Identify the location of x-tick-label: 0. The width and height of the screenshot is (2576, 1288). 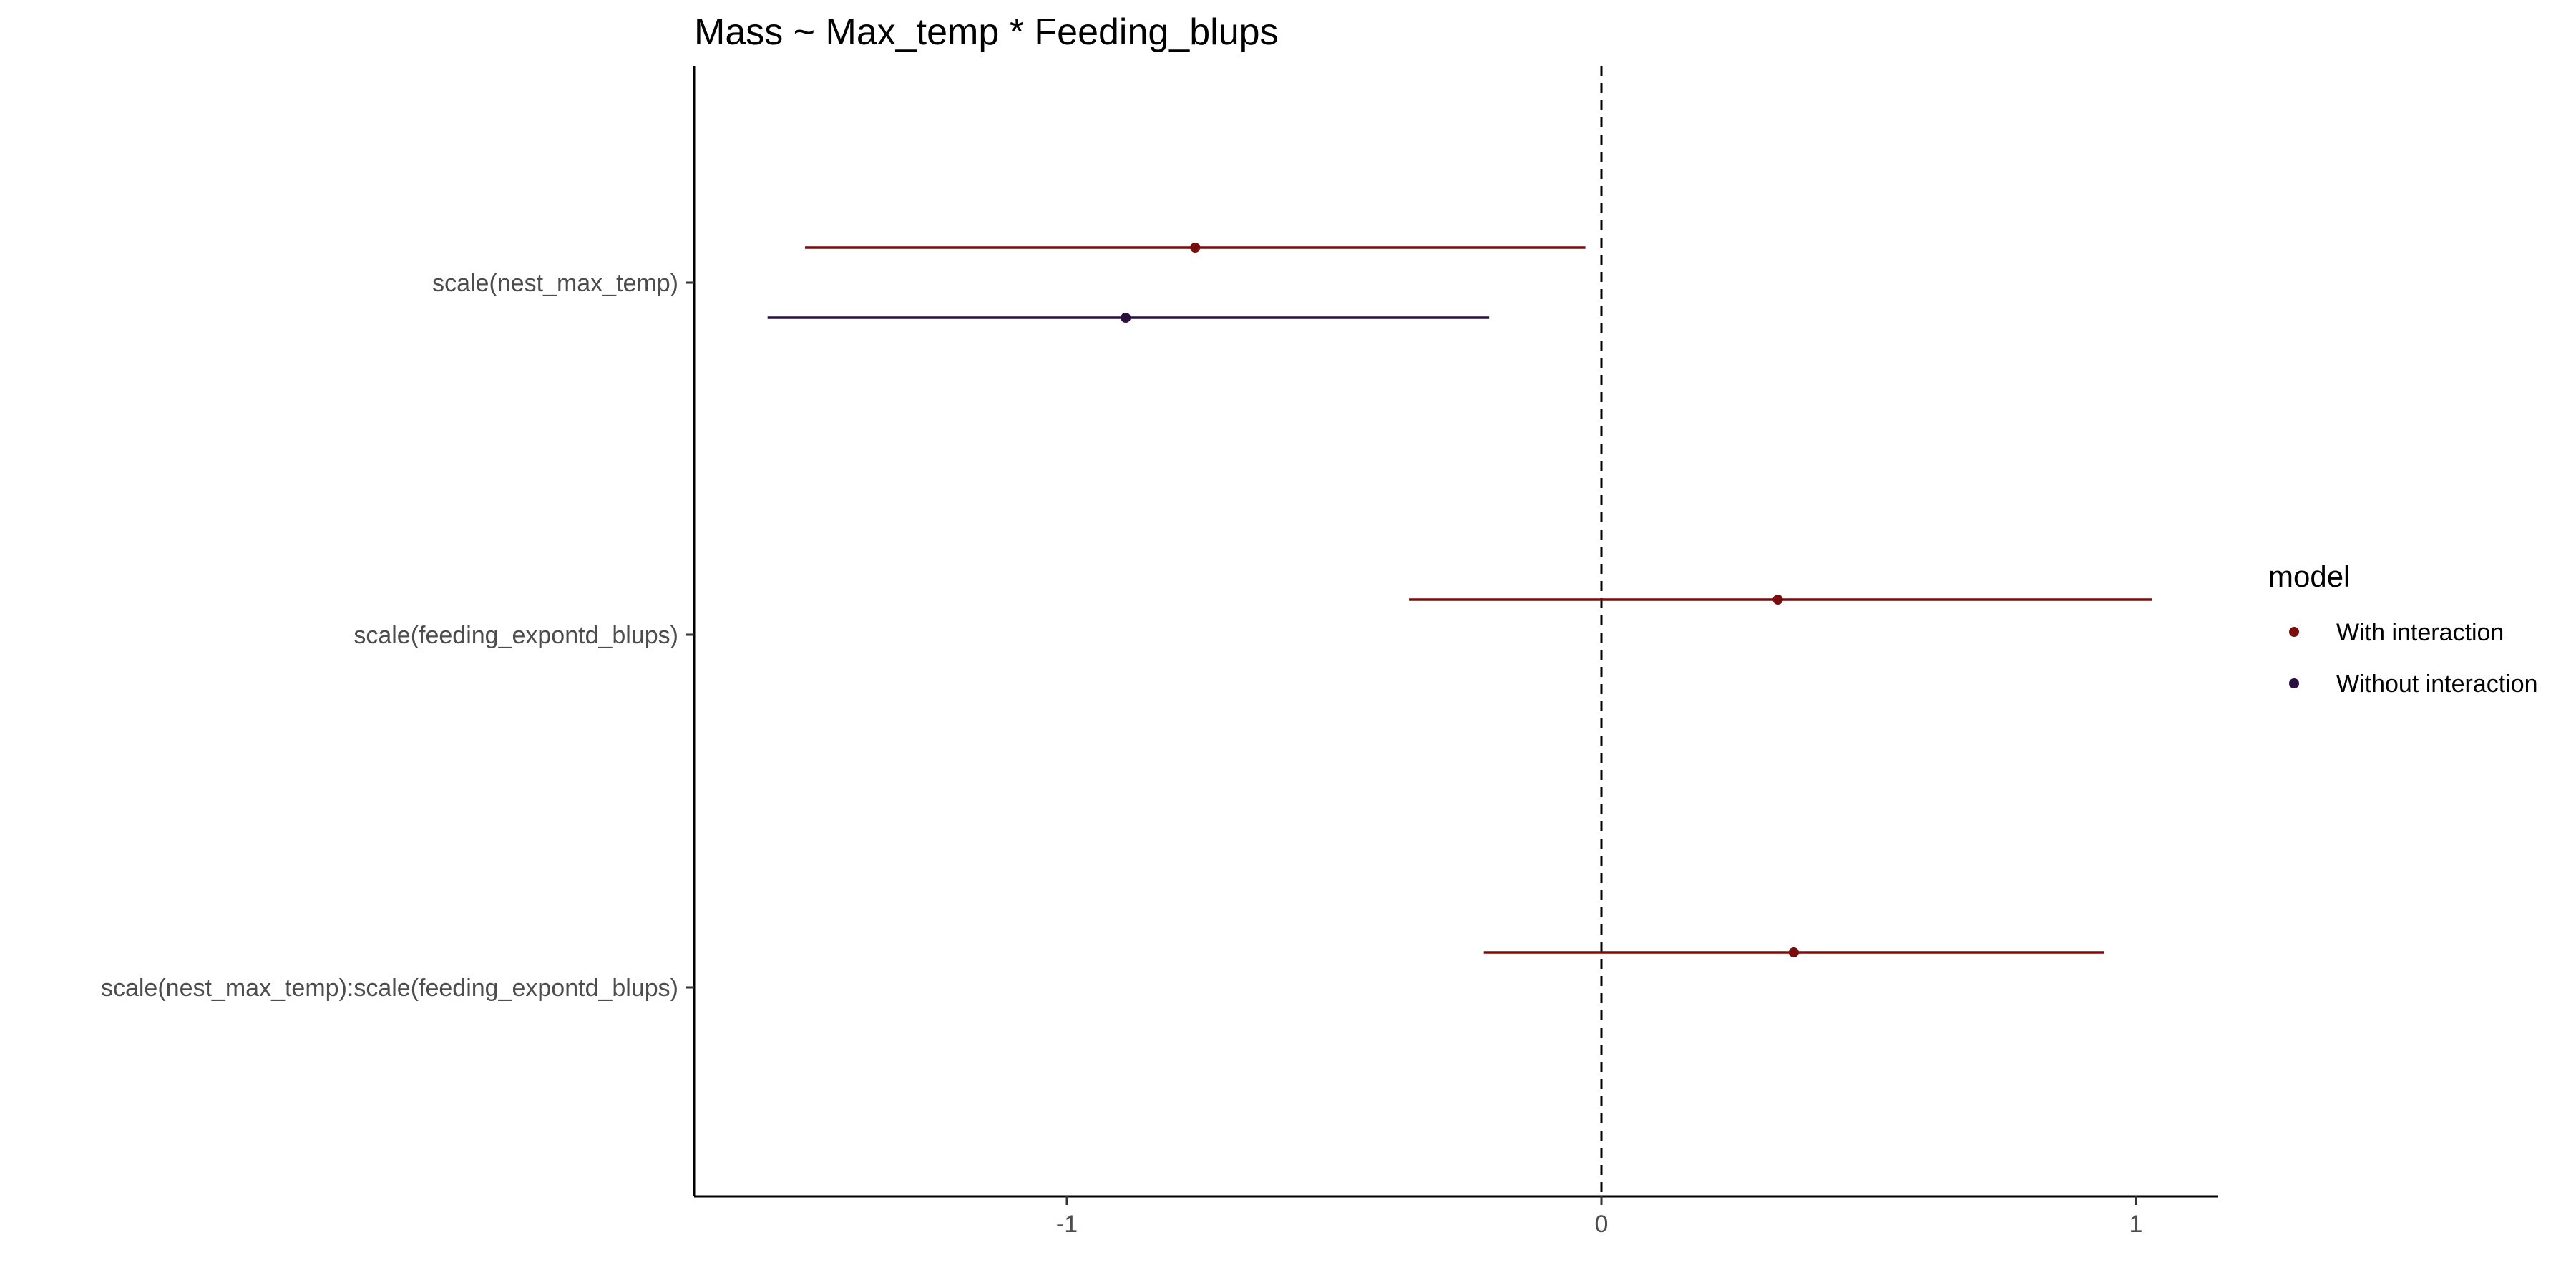
(1602, 1224).